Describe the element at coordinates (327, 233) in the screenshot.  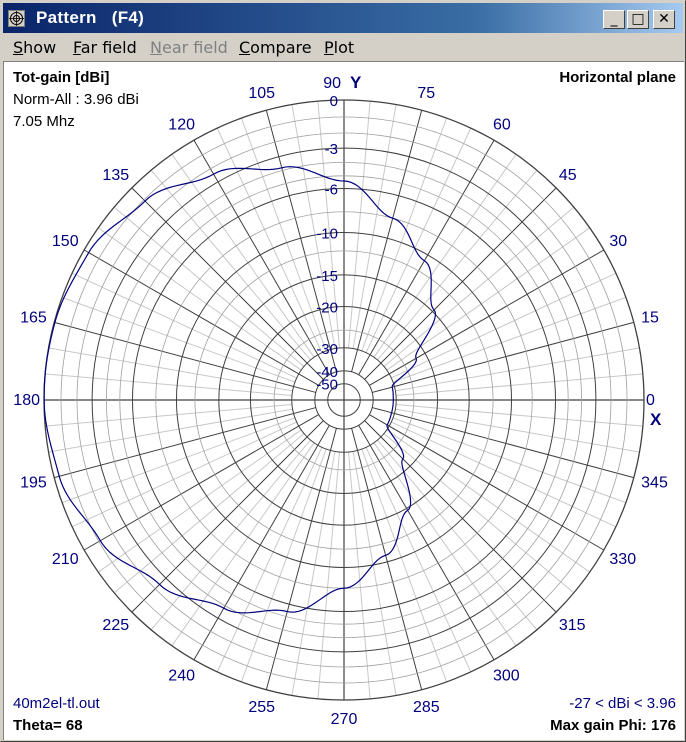
I see `db-tick-label: -10` at that location.